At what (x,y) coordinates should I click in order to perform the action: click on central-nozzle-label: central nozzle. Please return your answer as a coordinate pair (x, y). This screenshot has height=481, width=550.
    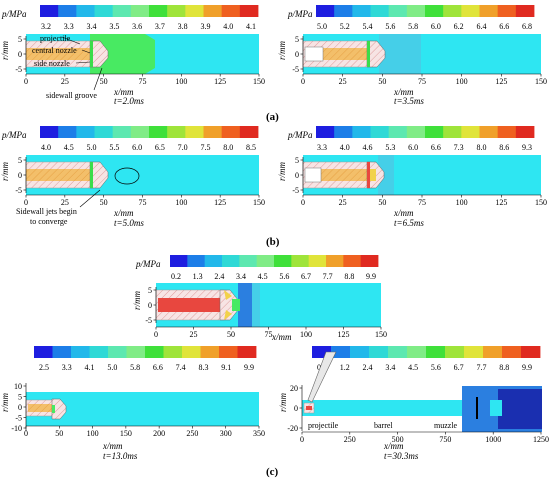
    Looking at the image, I should click on (54, 50).